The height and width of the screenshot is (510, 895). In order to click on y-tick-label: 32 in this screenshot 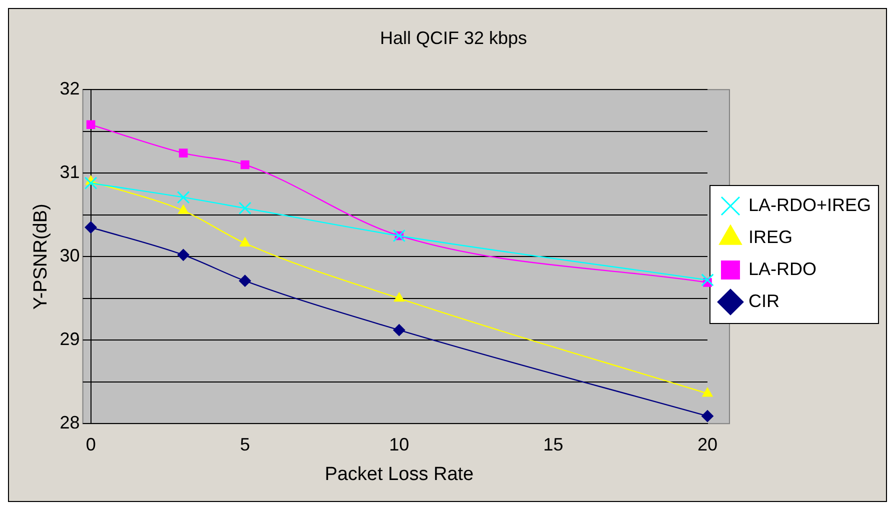, I will do `click(70, 88)`.